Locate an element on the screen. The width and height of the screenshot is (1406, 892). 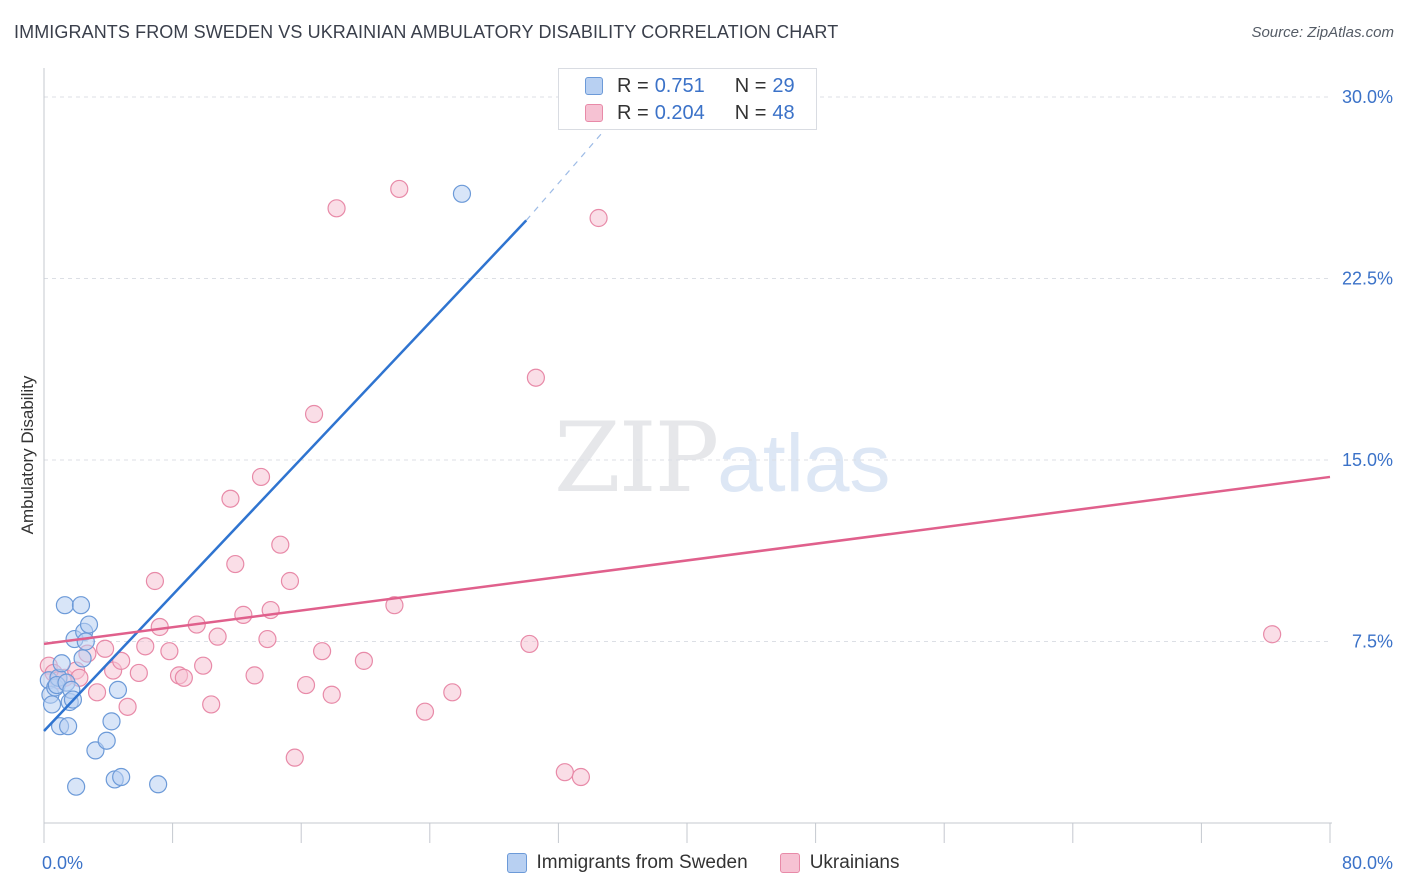
y-tick-label: 22.5% is located at coordinates (1367, 279).